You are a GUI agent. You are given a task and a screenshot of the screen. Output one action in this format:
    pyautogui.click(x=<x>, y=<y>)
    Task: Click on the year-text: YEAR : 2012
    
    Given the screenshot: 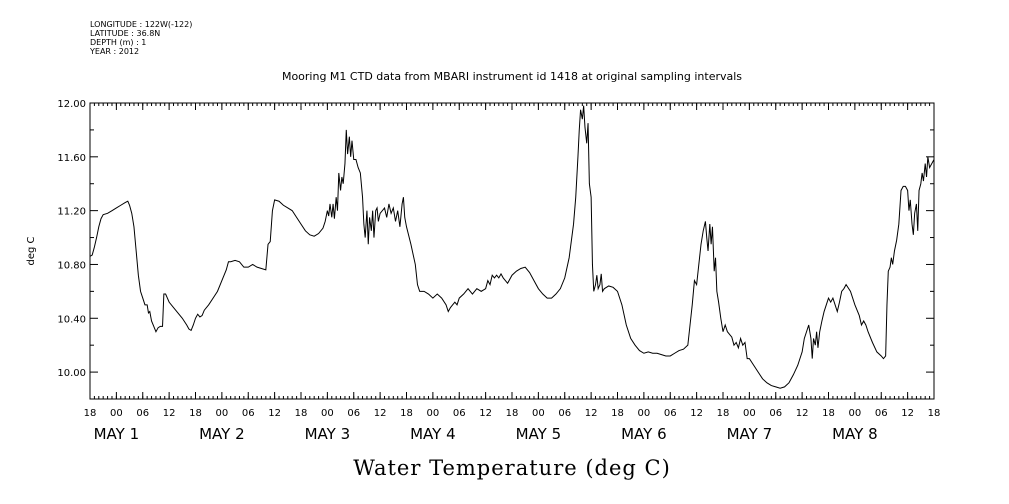 What is the action you would take?
    pyautogui.click(x=115, y=51)
    